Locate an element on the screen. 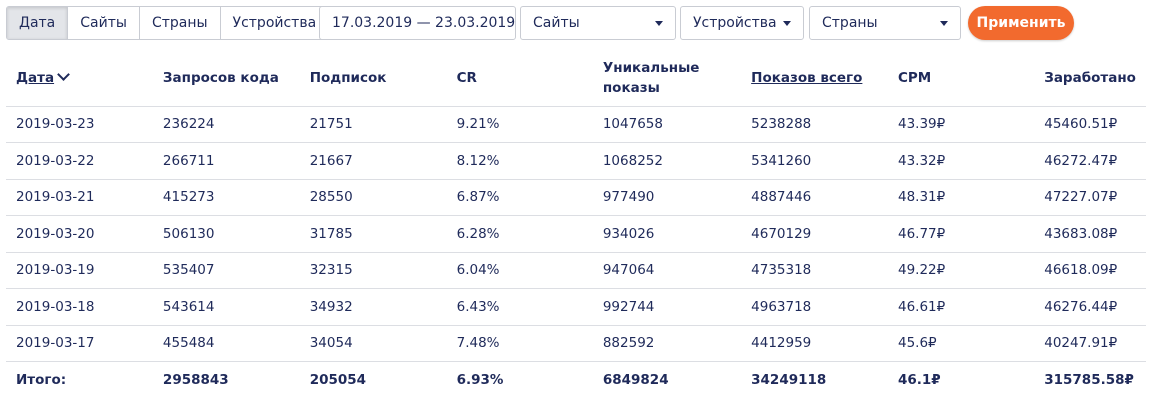 The width and height of the screenshot is (1150, 417). countries-select: Страны is located at coordinates (885, 23).